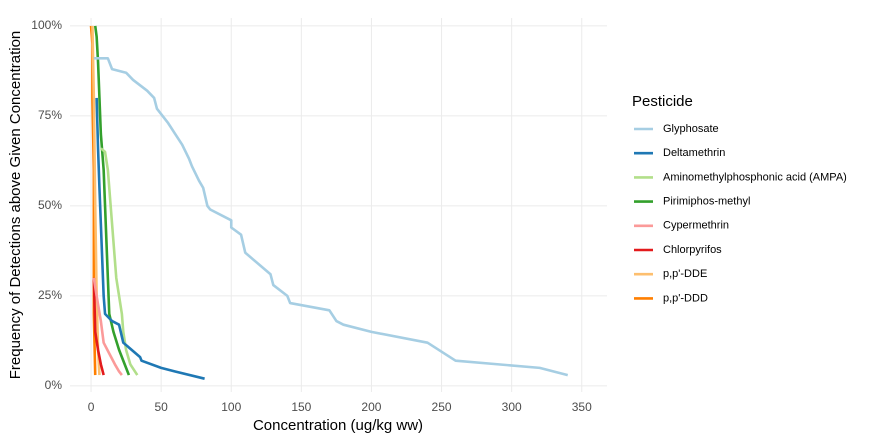 This screenshot has width=883, height=442. Describe the element at coordinates (161, 407) in the screenshot. I see `x-tick-label: 50` at that location.